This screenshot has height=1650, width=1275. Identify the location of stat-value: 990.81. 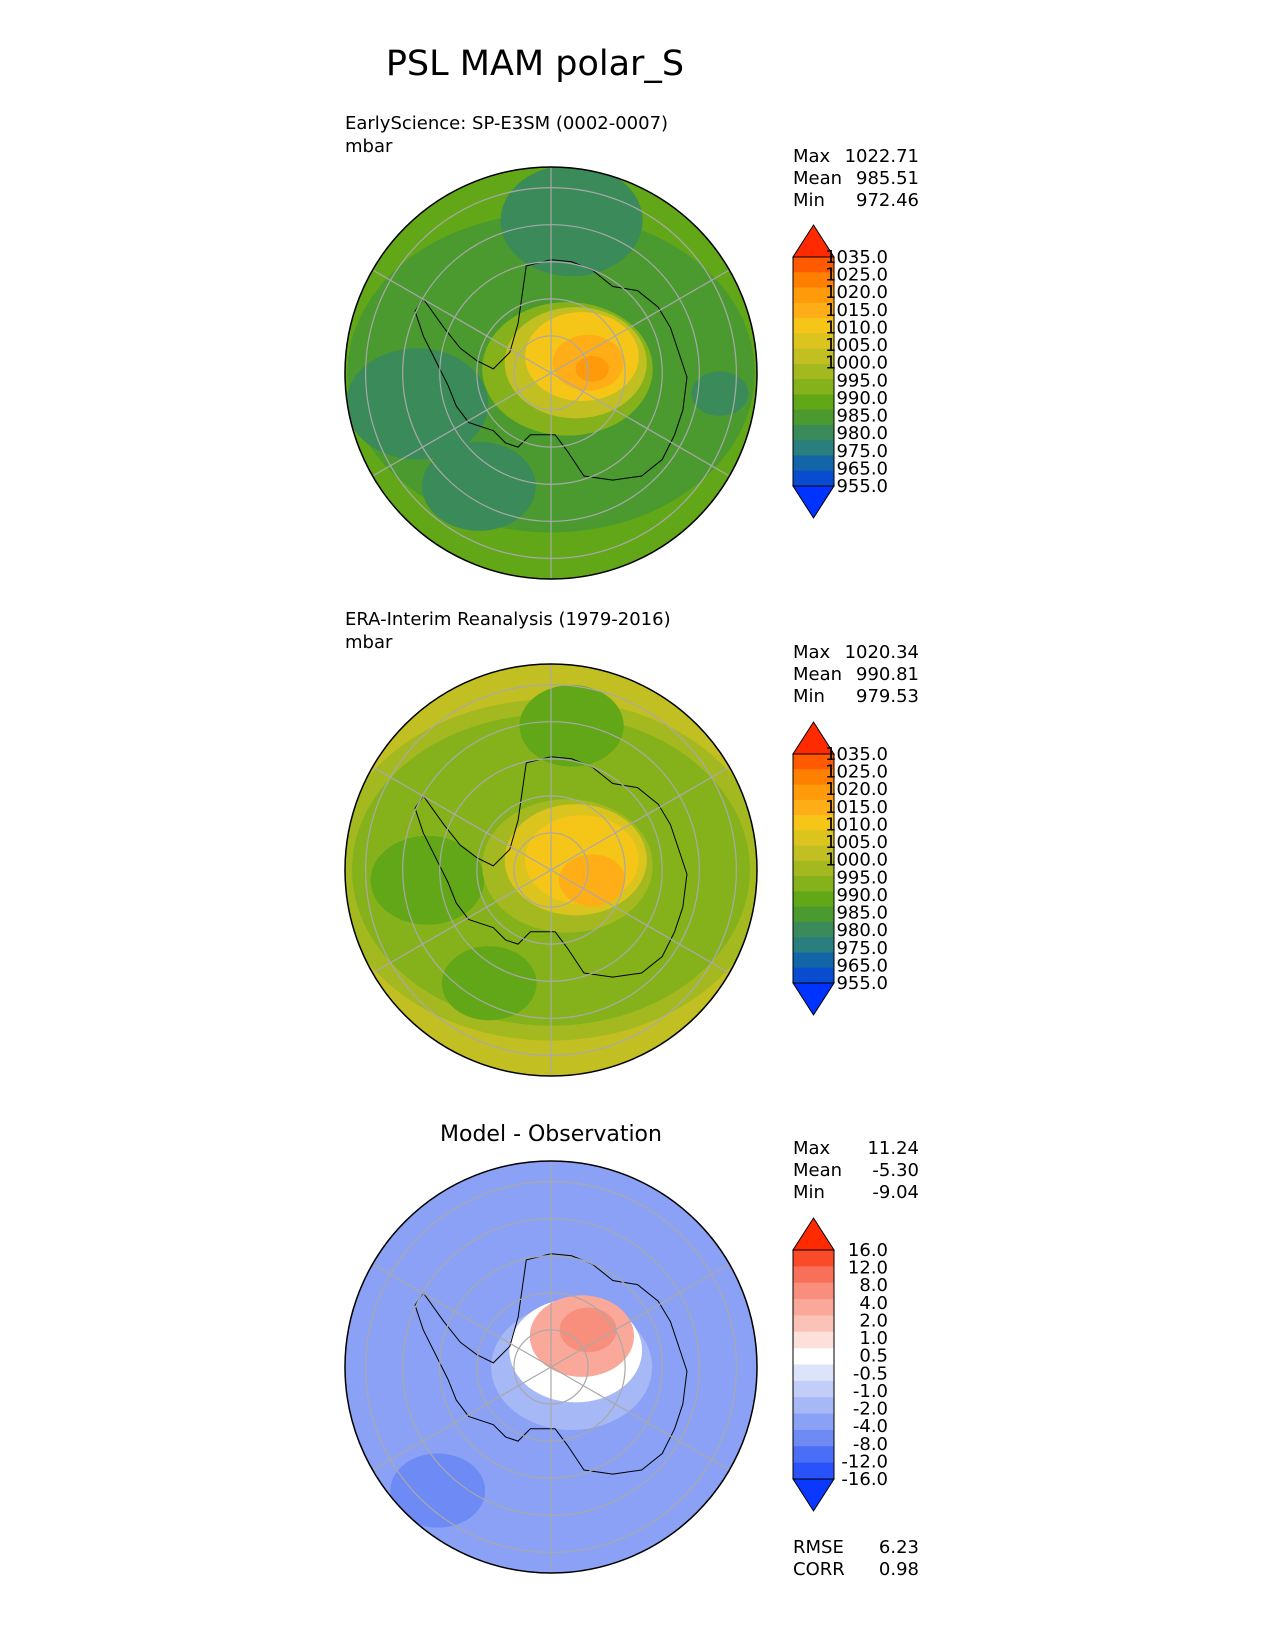
(887, 674).